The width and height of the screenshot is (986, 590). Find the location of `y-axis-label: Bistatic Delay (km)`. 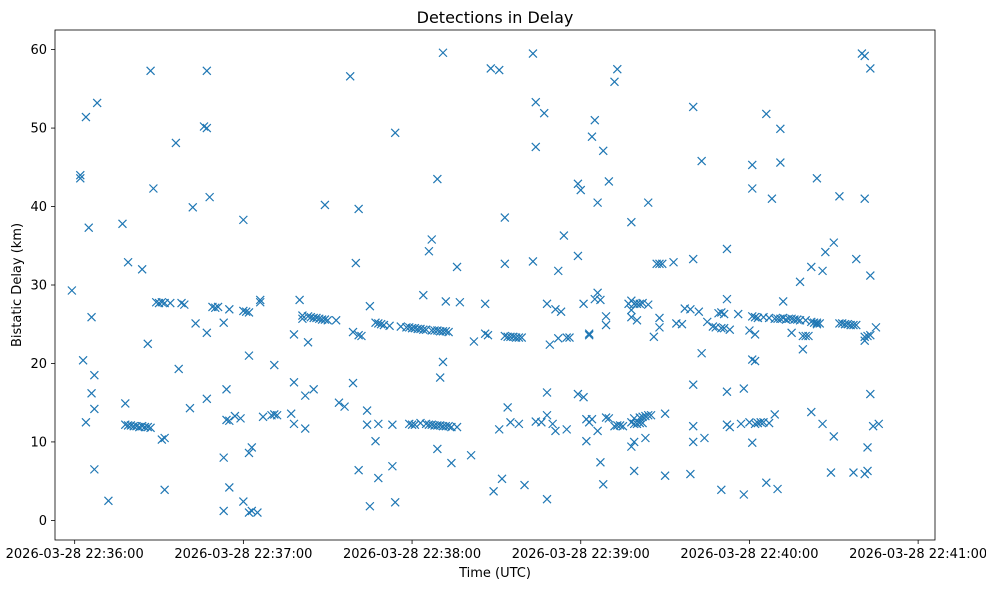

y-axis-label: Bistatic Delay (km) is located at coordinates (17, 285).